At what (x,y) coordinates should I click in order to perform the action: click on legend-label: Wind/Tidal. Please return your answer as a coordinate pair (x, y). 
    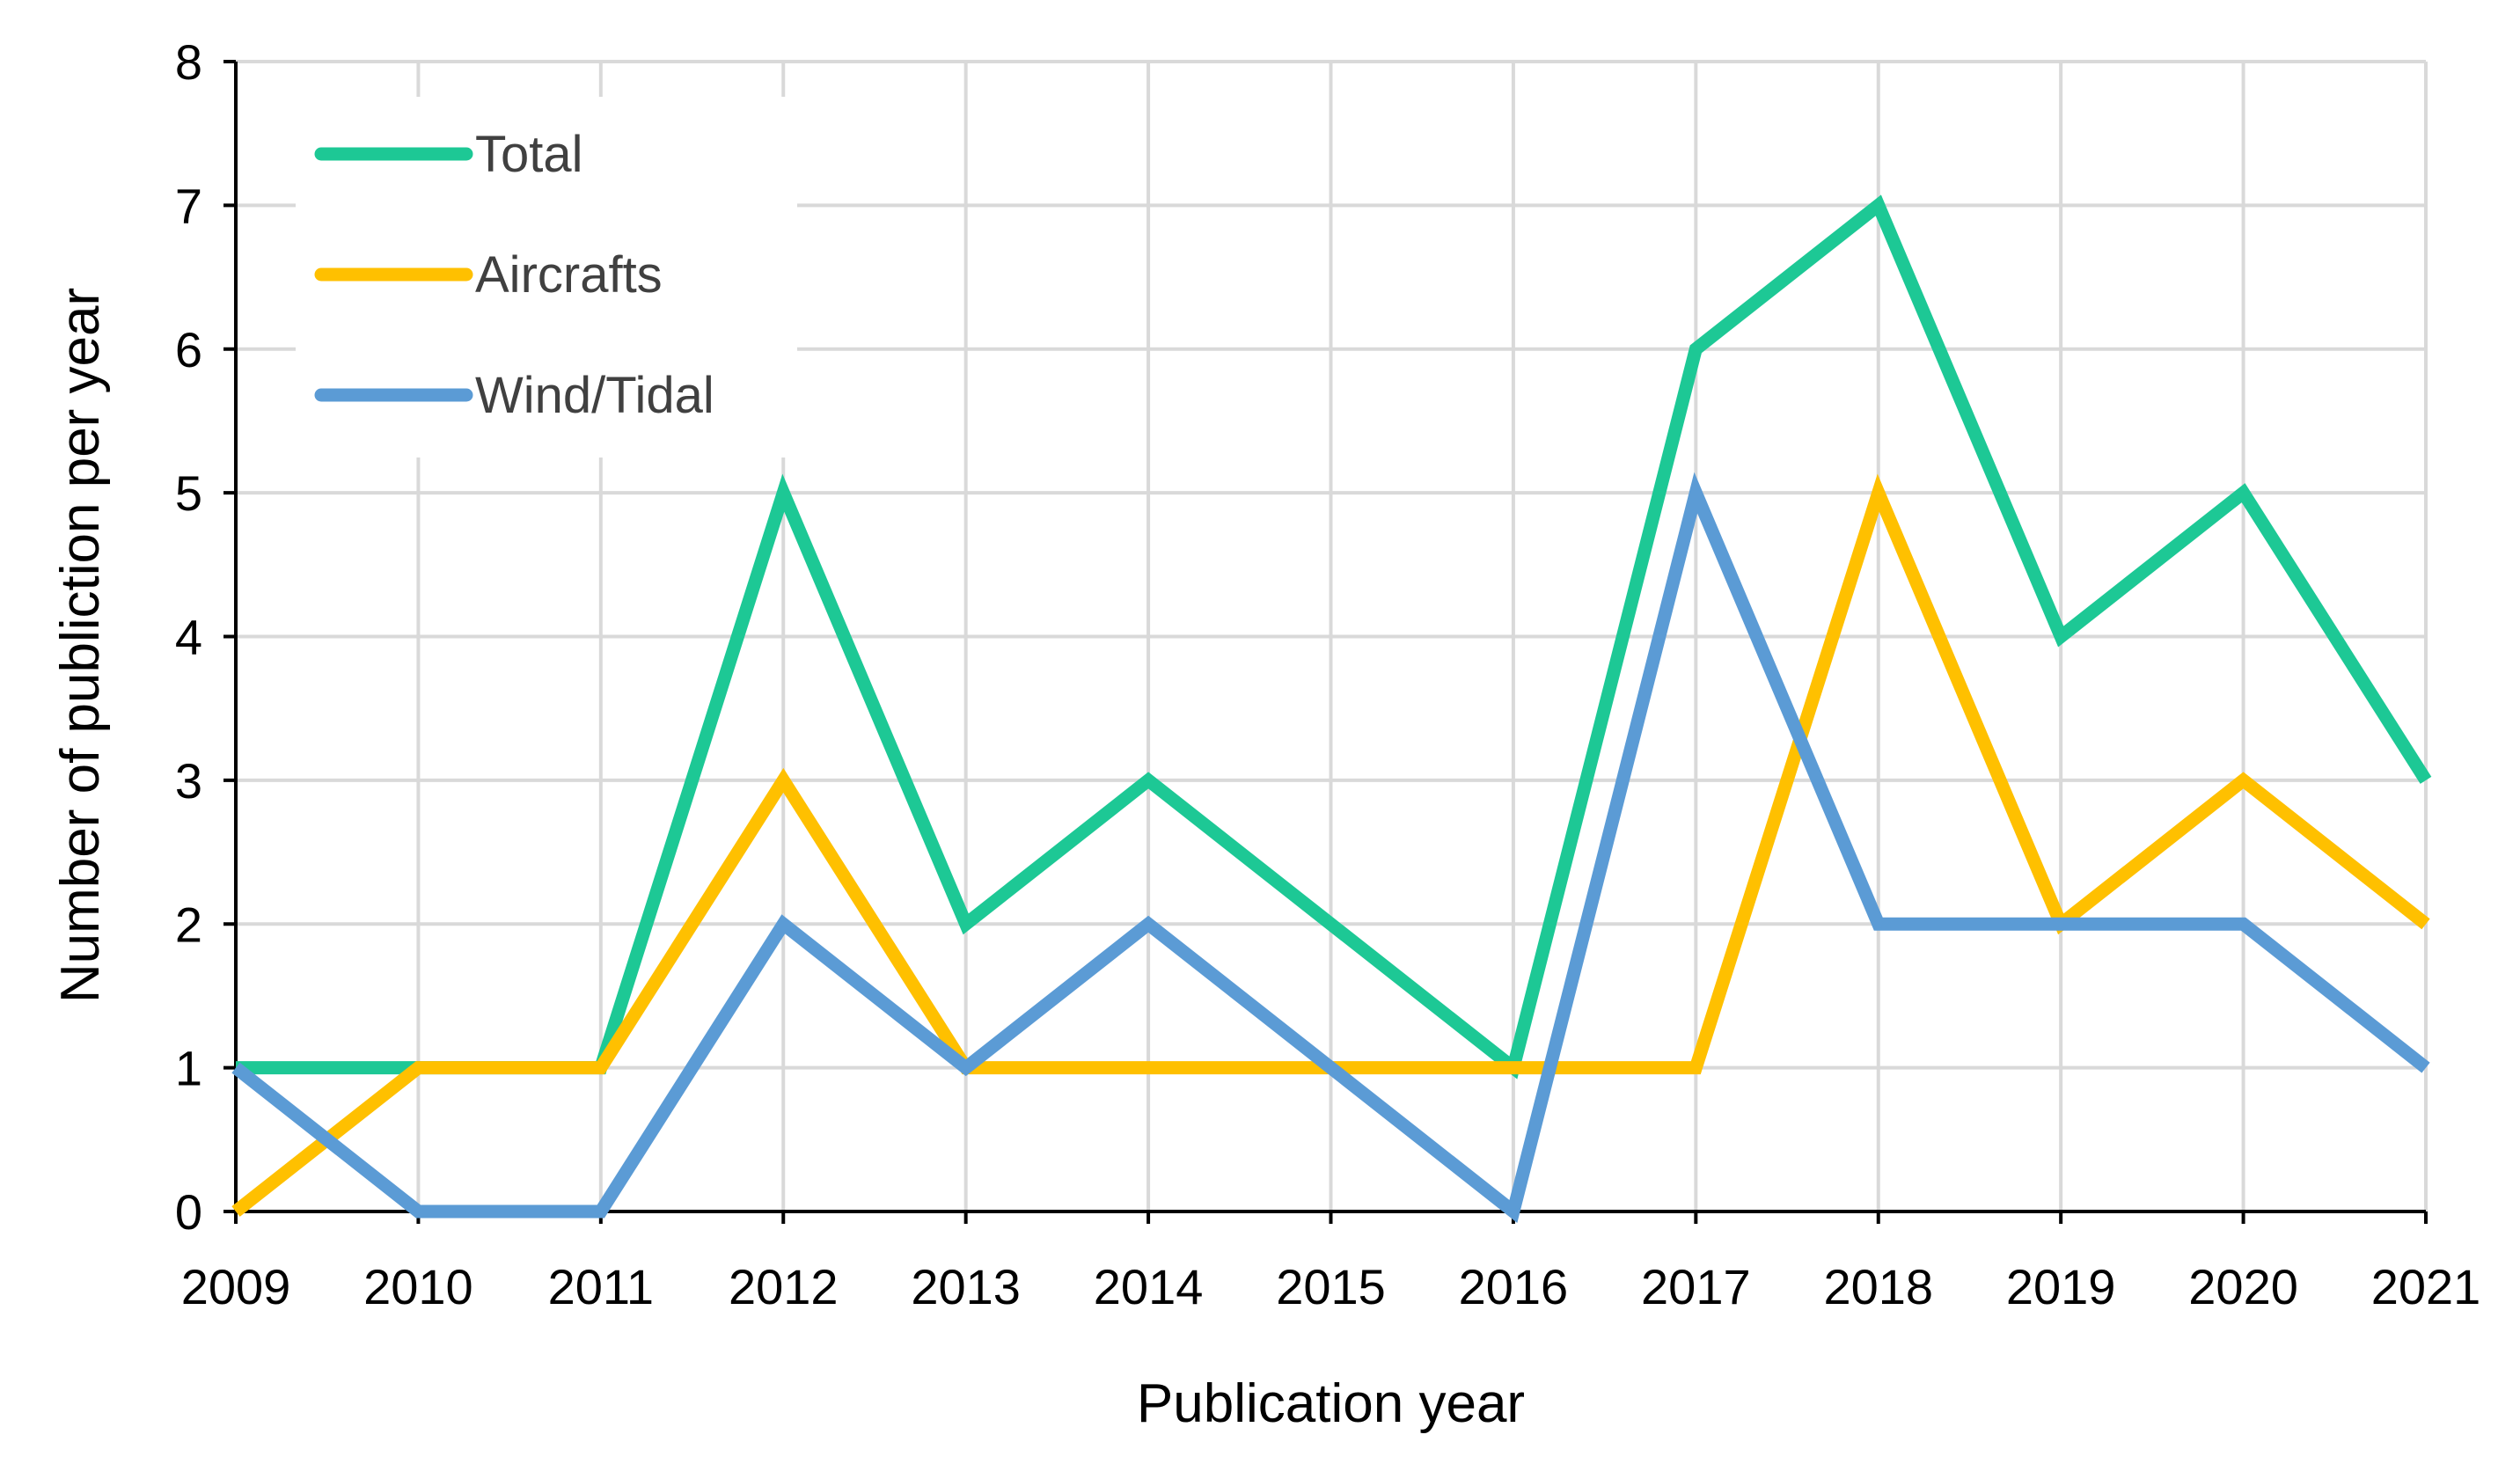
    Looking at the image, I should click on (594, 395).